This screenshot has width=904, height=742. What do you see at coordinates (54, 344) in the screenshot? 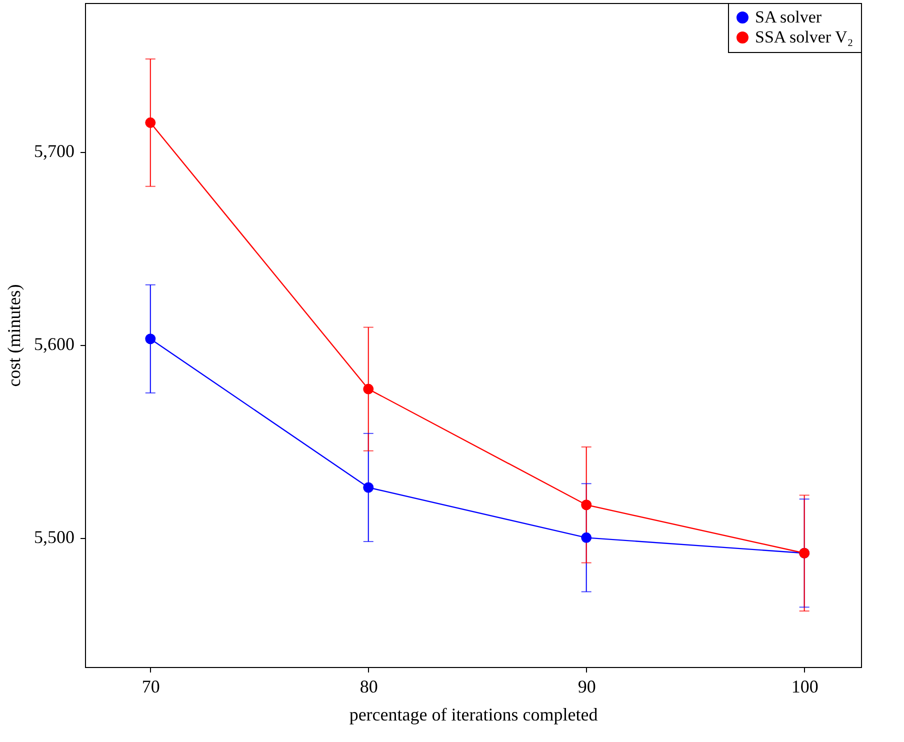
I see `y-tick-label: 5,600` at bounding box center [54, 344].